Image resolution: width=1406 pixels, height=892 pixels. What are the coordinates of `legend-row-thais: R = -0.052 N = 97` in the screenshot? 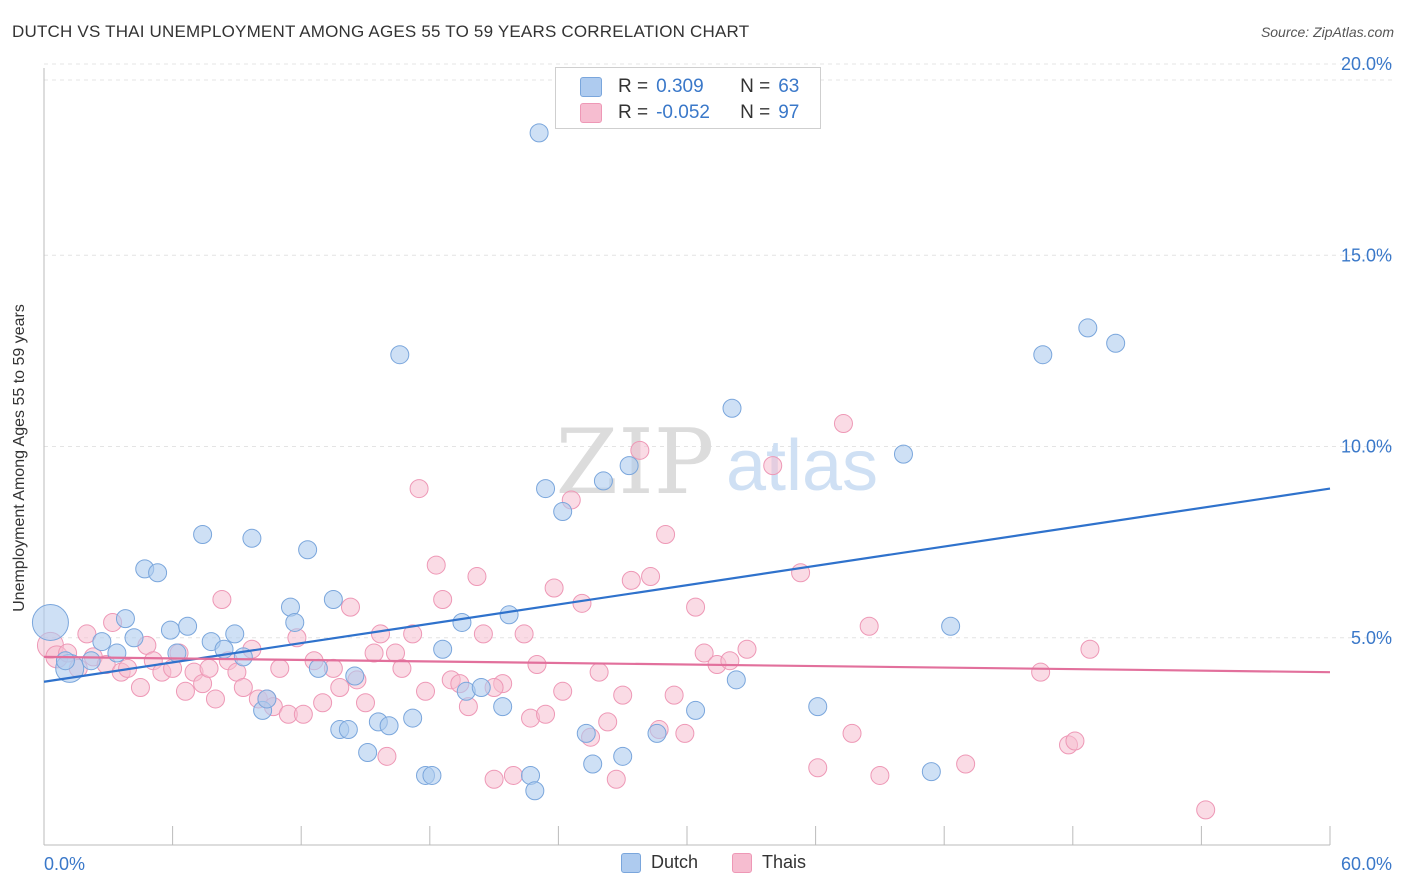 It's located at (698, 113).